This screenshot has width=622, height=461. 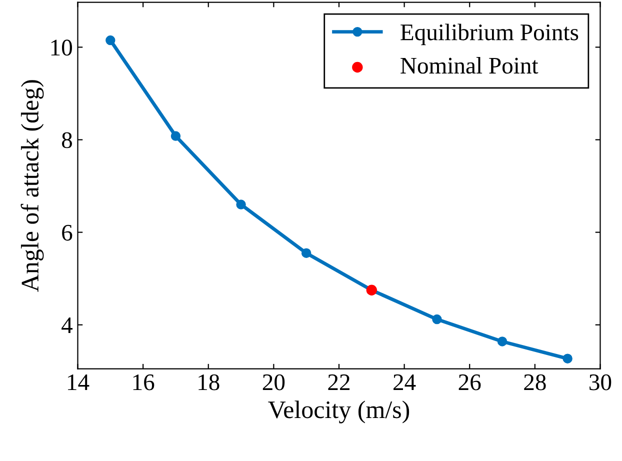 I want to click on y-tick-label: 4, so click(x=67, y=325).